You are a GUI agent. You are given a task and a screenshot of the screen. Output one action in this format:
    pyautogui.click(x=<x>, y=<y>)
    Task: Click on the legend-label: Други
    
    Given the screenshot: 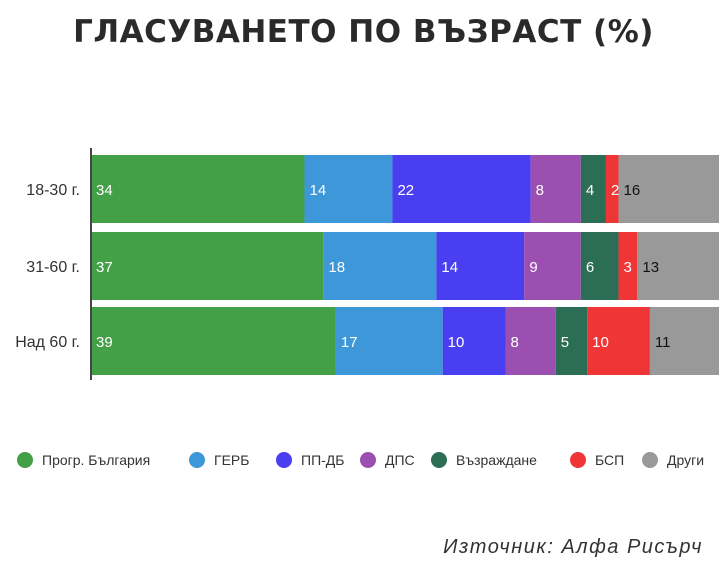 What is the action you would take?
    pyautogui.click(x=685, y=460)
    